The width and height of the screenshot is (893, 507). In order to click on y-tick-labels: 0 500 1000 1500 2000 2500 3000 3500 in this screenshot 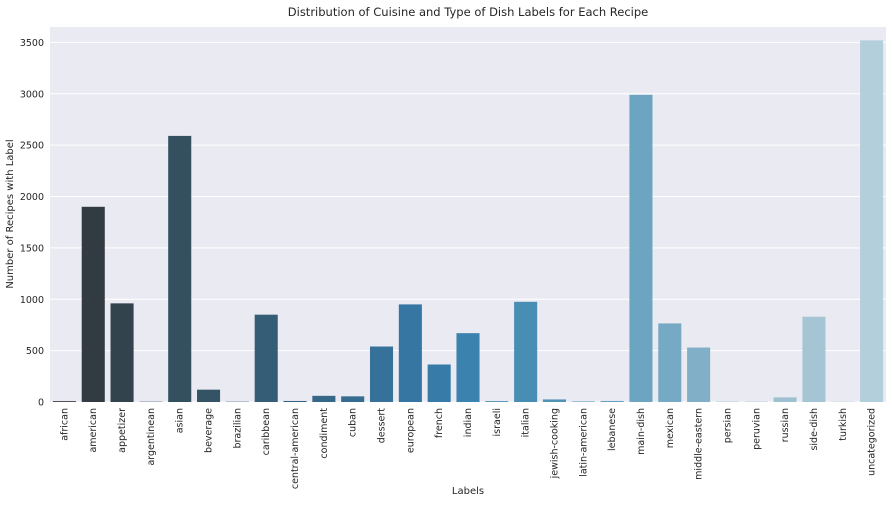, I will do `click(32, 223)`.